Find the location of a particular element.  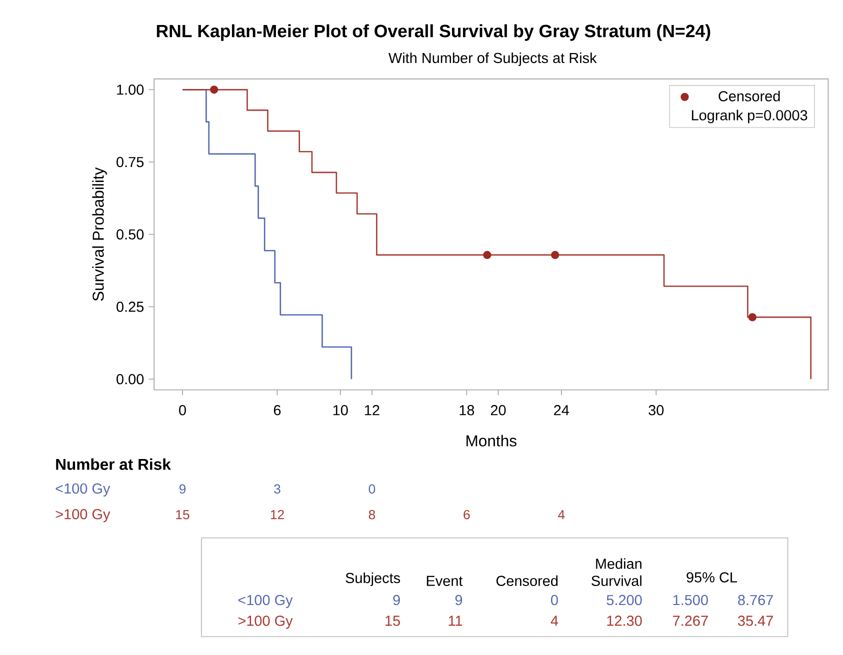

legend-label: Censored is located at coordinates (749, 96).